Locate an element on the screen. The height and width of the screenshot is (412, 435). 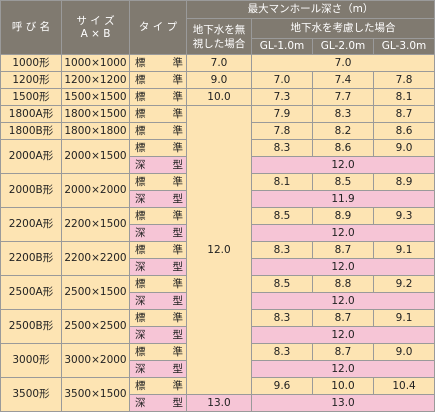
row-size: 2200×1500 is located at coordinates (95, 224).